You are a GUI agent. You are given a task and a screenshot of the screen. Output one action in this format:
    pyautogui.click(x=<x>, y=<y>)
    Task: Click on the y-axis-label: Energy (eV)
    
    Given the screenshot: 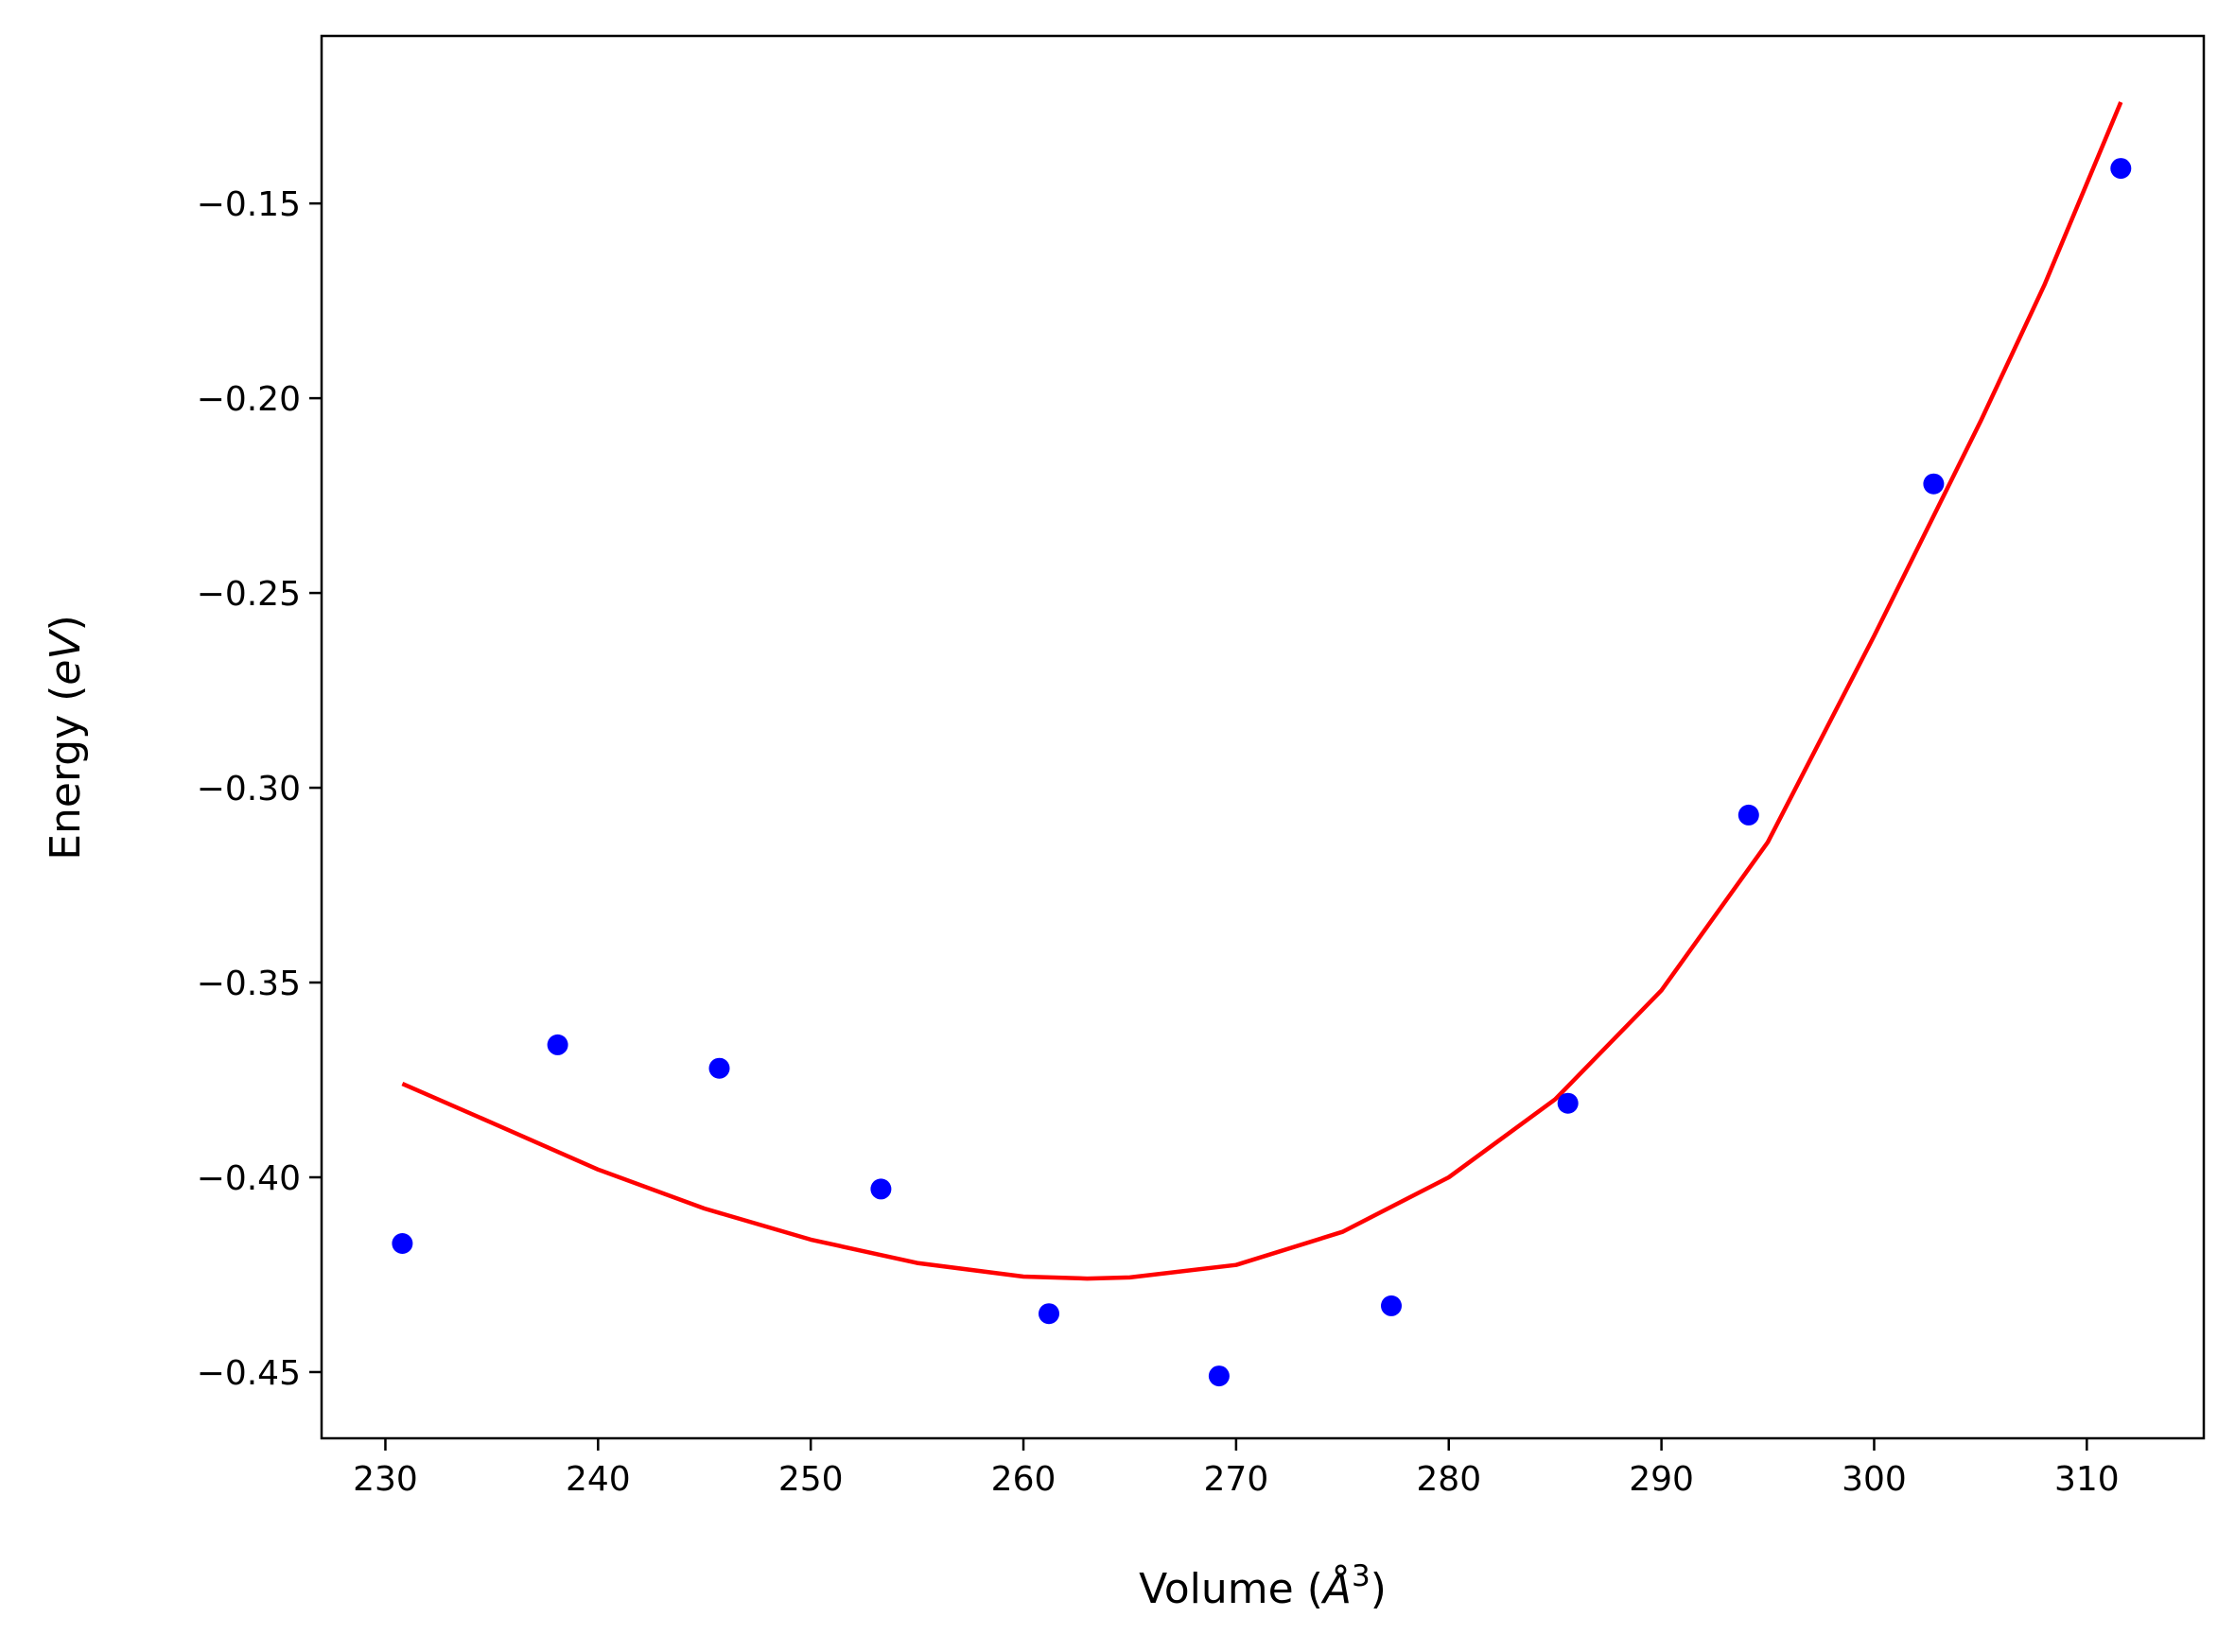 What is the action you would take?
    pyautogui.click(x=66, y=738)
    